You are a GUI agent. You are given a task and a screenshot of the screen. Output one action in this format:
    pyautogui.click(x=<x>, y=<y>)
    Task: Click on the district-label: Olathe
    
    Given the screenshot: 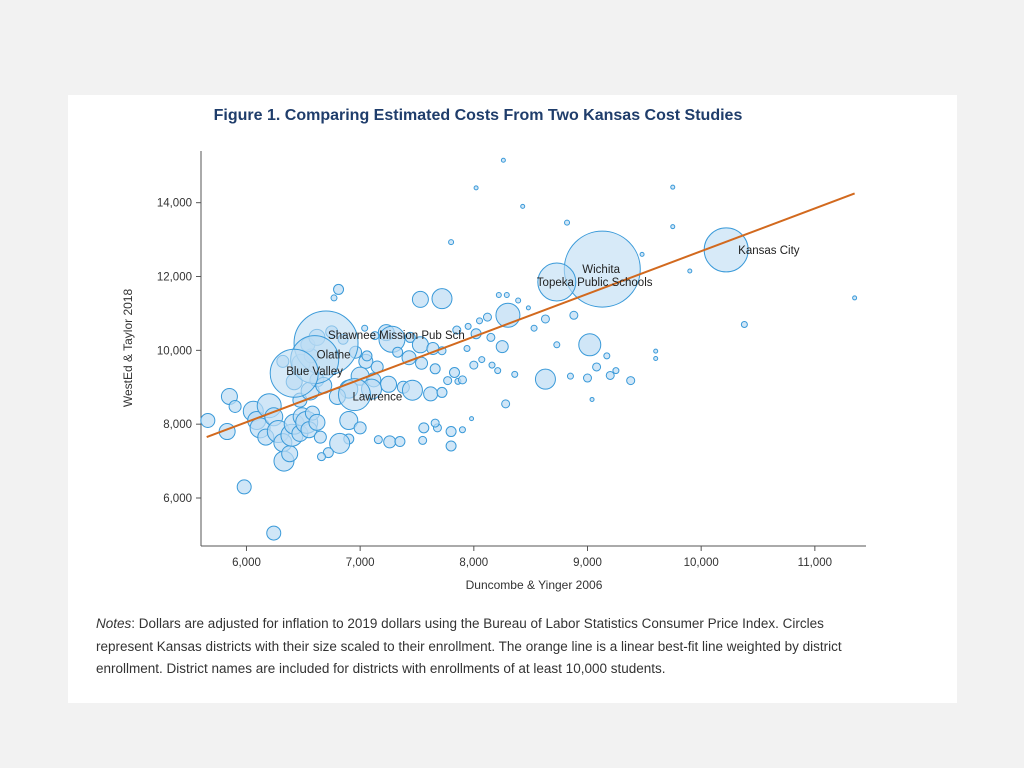 What is the action you would take?
    pyautogui.click(x=334, y=356)
    